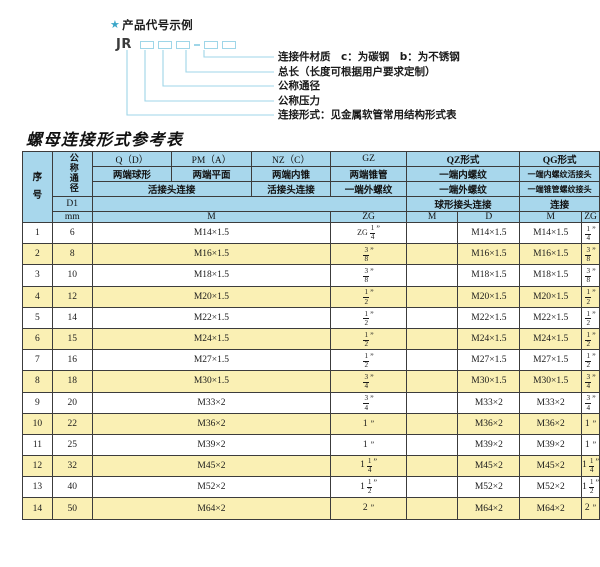 The width and height of the screenshot is (600, 567). I want to click on cell-value: M52×2, so click(211, 487).